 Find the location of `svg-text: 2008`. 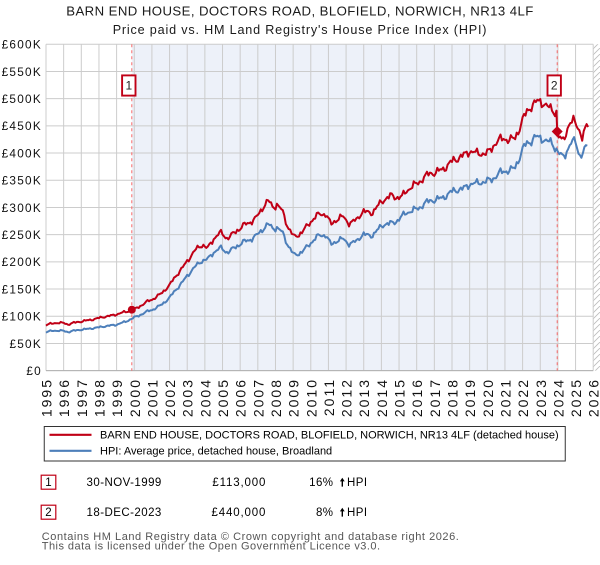

svg-text: 2008 is located at coordinates (276, 397).